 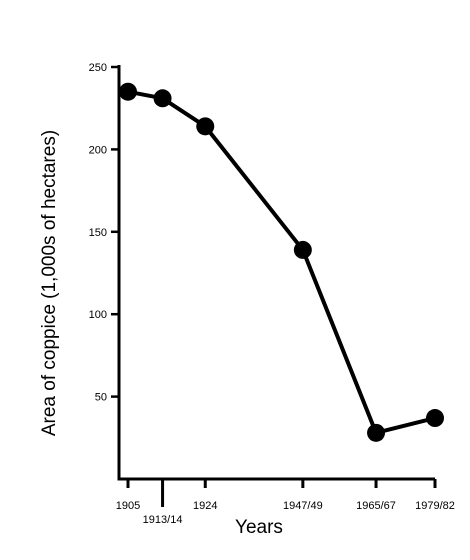 I want to click on y-ticks: 50 100 150 200 250, so click(x=104, y=233).